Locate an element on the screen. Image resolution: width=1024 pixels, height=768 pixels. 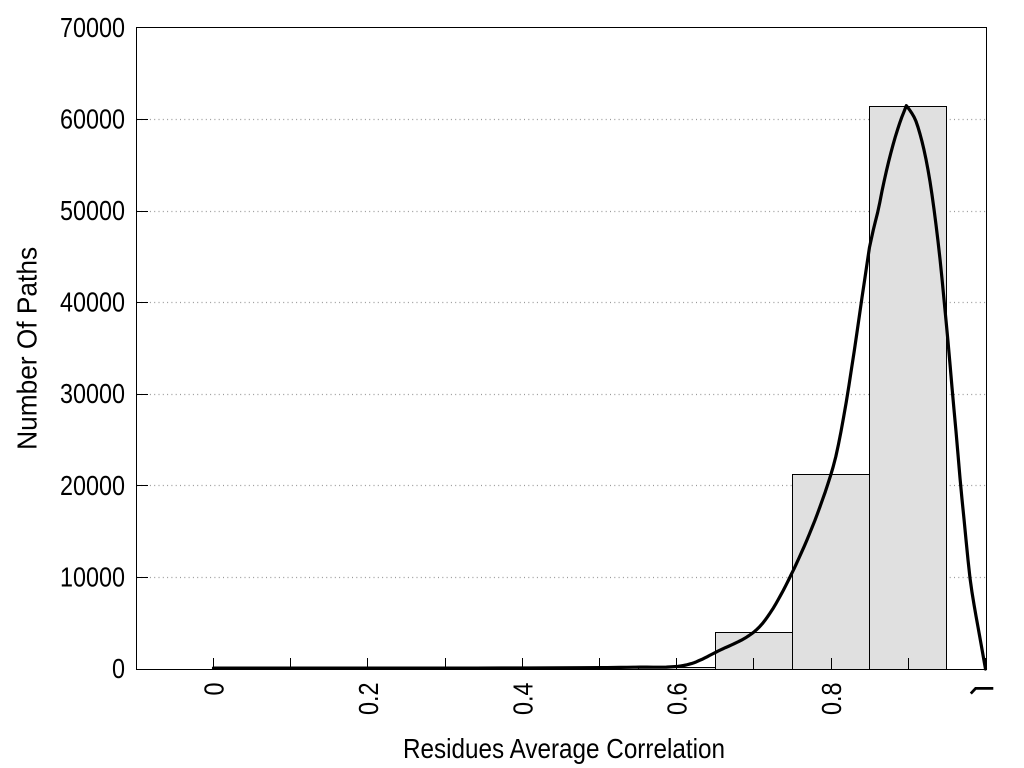
svg-text: 0.2 is located at coordinates (368, 699).